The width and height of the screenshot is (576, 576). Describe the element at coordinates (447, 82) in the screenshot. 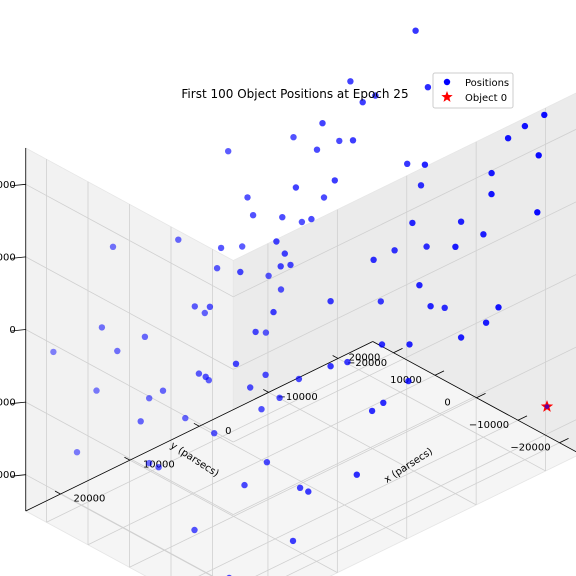

I see `legend-marker-positions` at that location.